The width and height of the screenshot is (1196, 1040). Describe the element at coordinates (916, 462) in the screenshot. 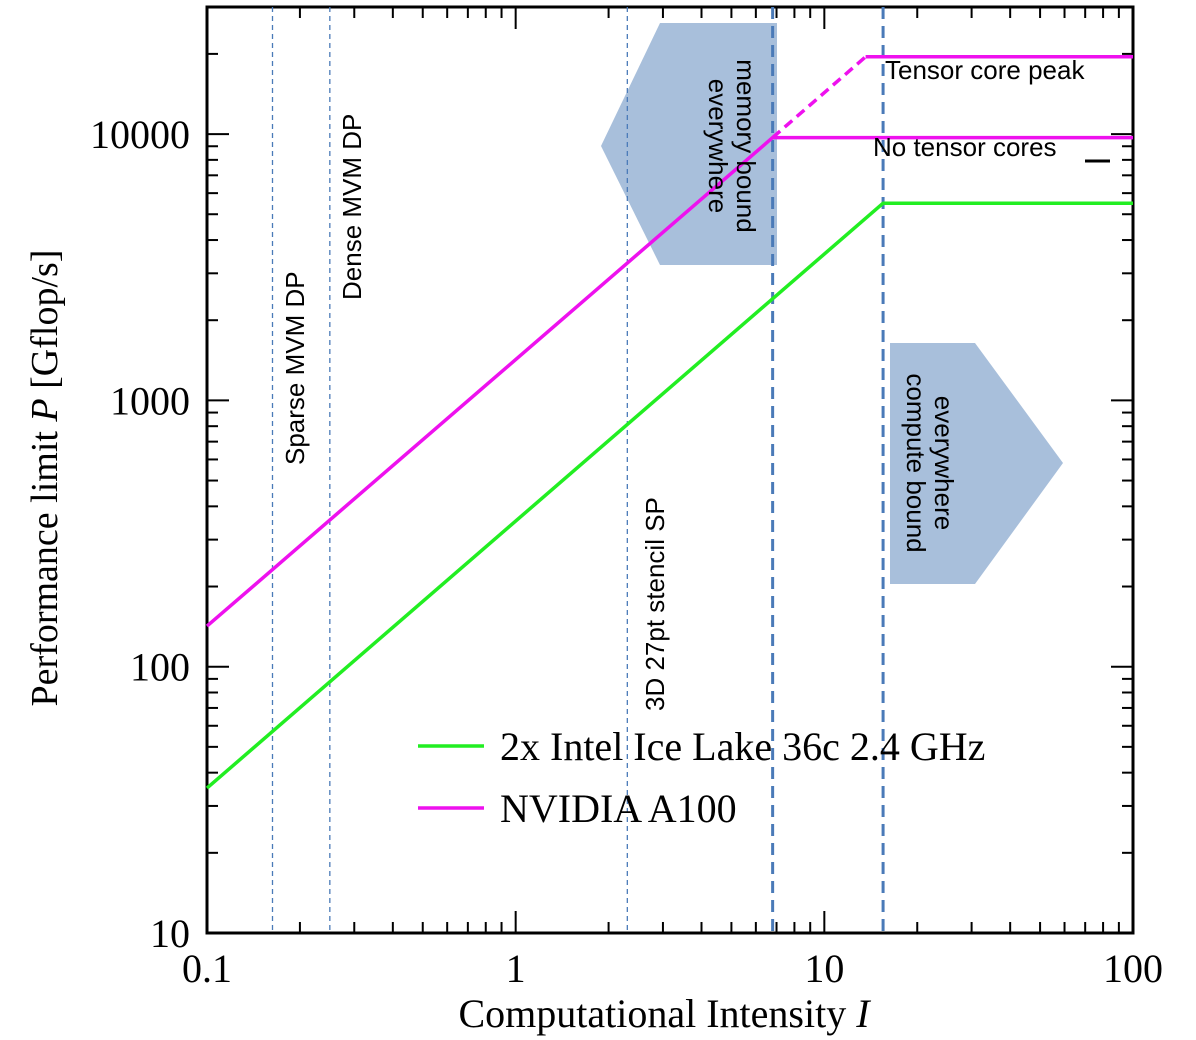

I see `compute-bound-label-line1: compute bound` at that location.